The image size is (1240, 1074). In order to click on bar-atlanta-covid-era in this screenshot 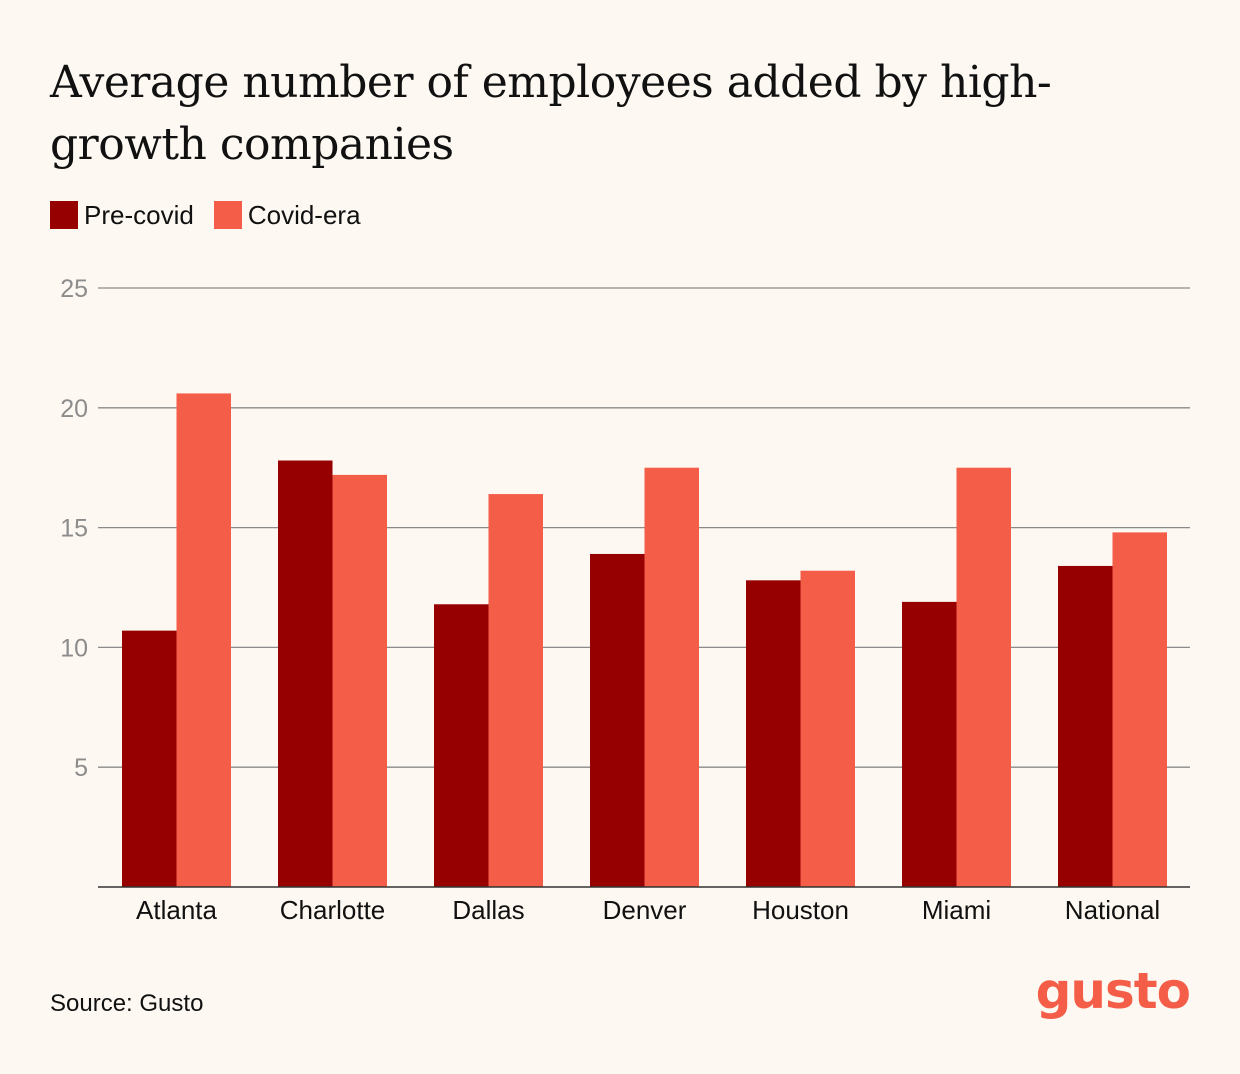, I will do `click(203, 640)`.